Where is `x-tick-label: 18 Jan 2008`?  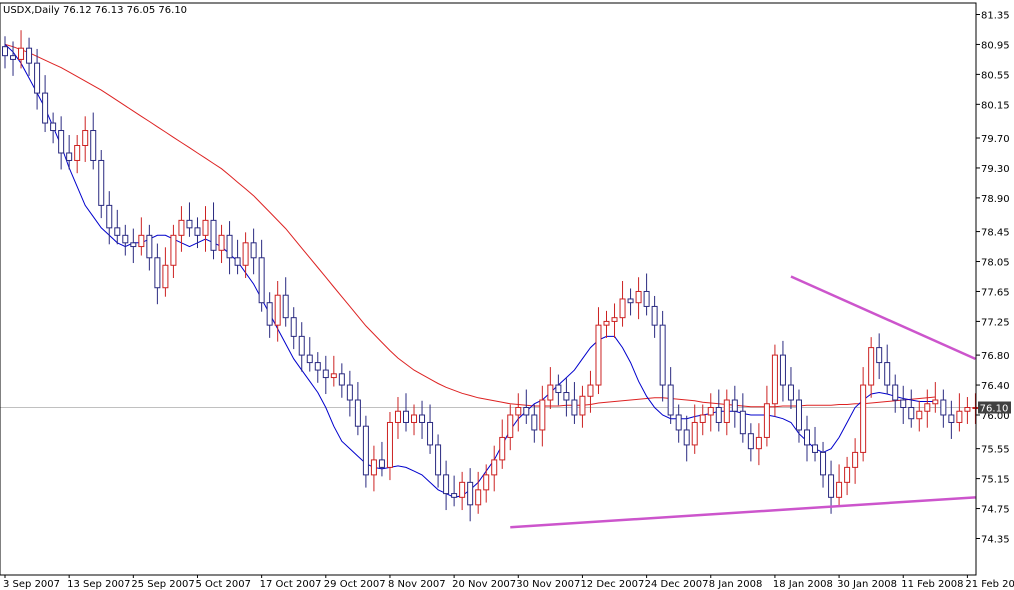 x-tick-label: 18 Jan 2008 is located at coordinates (803, 584).